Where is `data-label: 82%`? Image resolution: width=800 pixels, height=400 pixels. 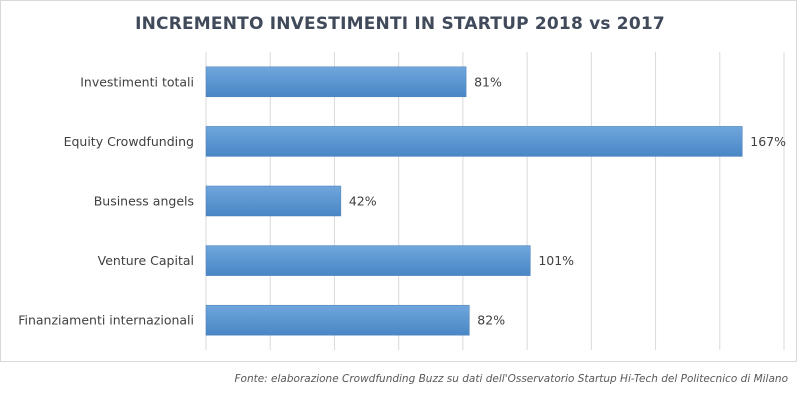 data-label: 82% is located at coordinates (491, 320).